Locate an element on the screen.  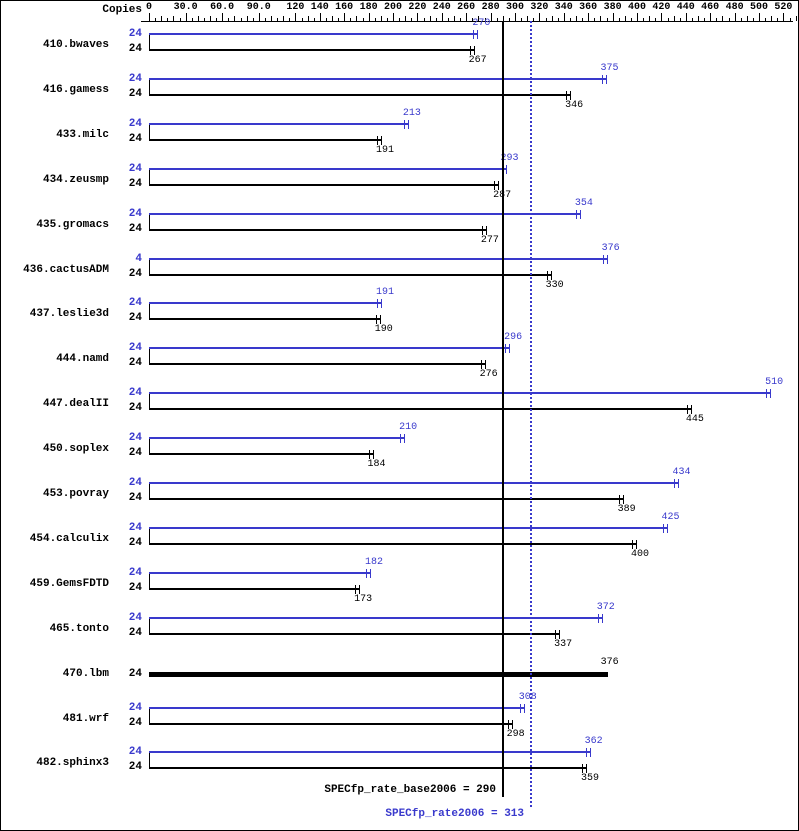
axis-tick-label: 240 is located at coordinates (441, 7).